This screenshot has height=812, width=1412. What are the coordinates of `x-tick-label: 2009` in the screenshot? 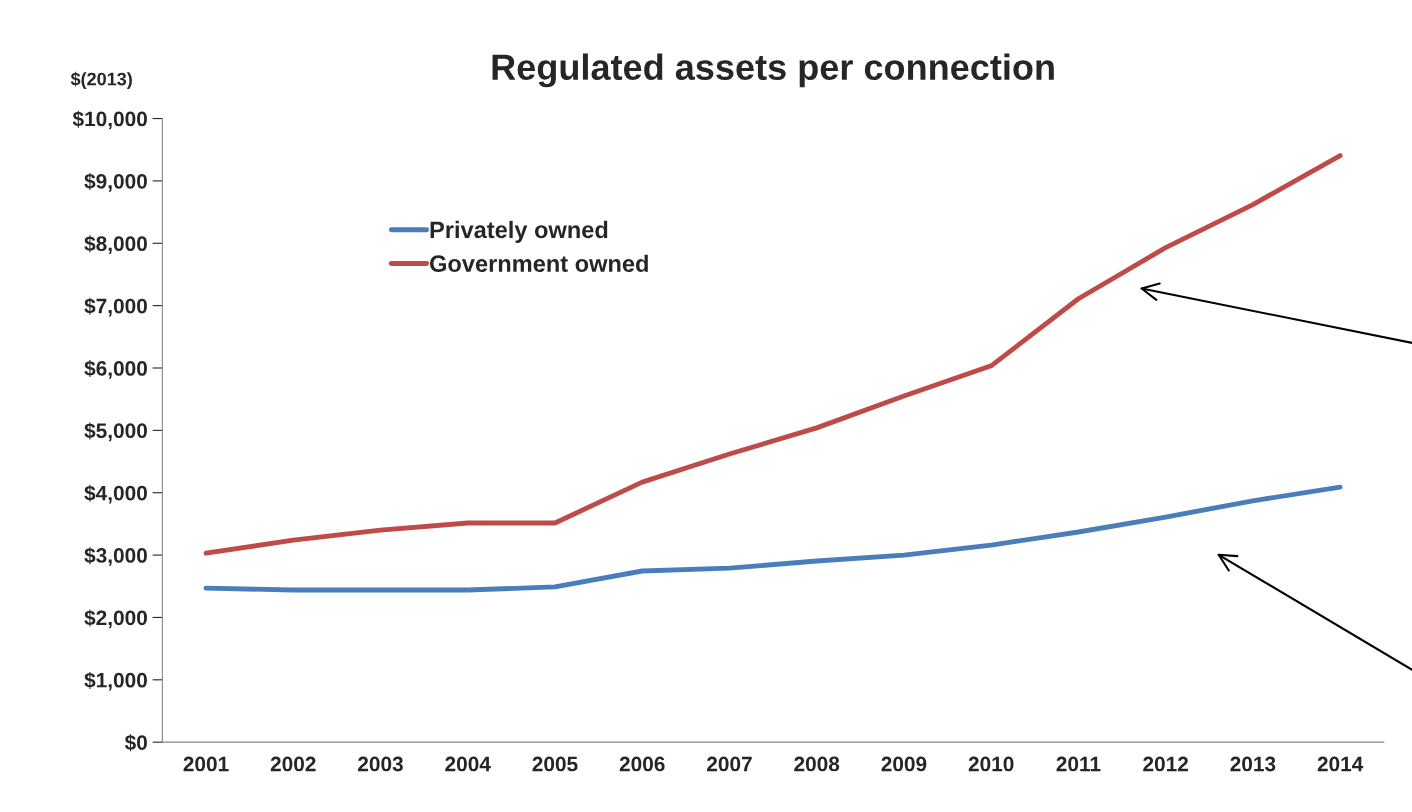 It's located at (904, 764).